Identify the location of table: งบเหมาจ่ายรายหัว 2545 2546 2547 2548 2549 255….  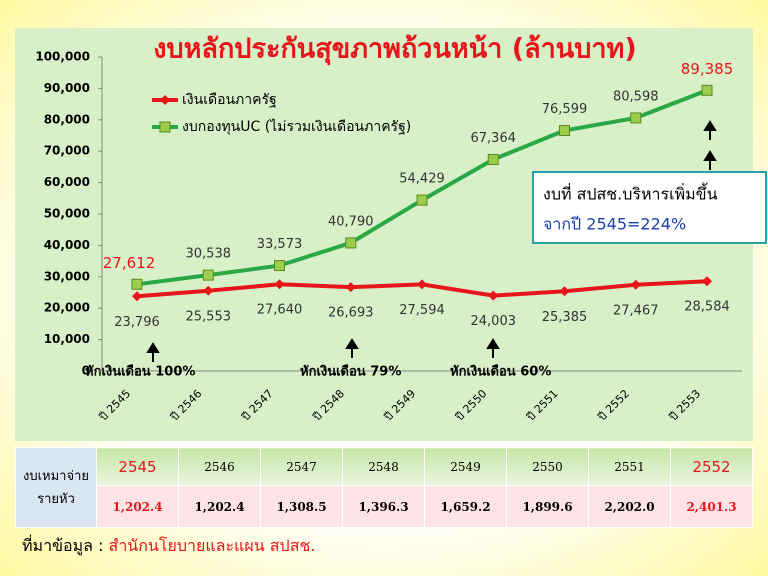
(384, 487).